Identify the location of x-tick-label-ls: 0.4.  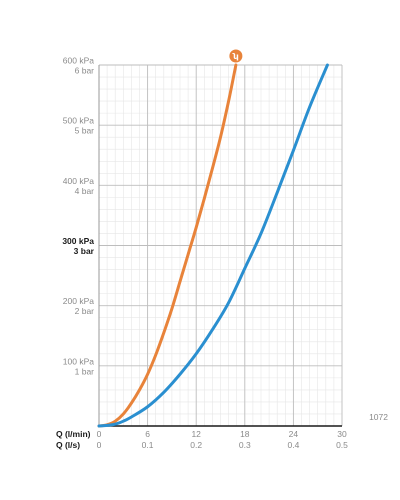
(293, 445).